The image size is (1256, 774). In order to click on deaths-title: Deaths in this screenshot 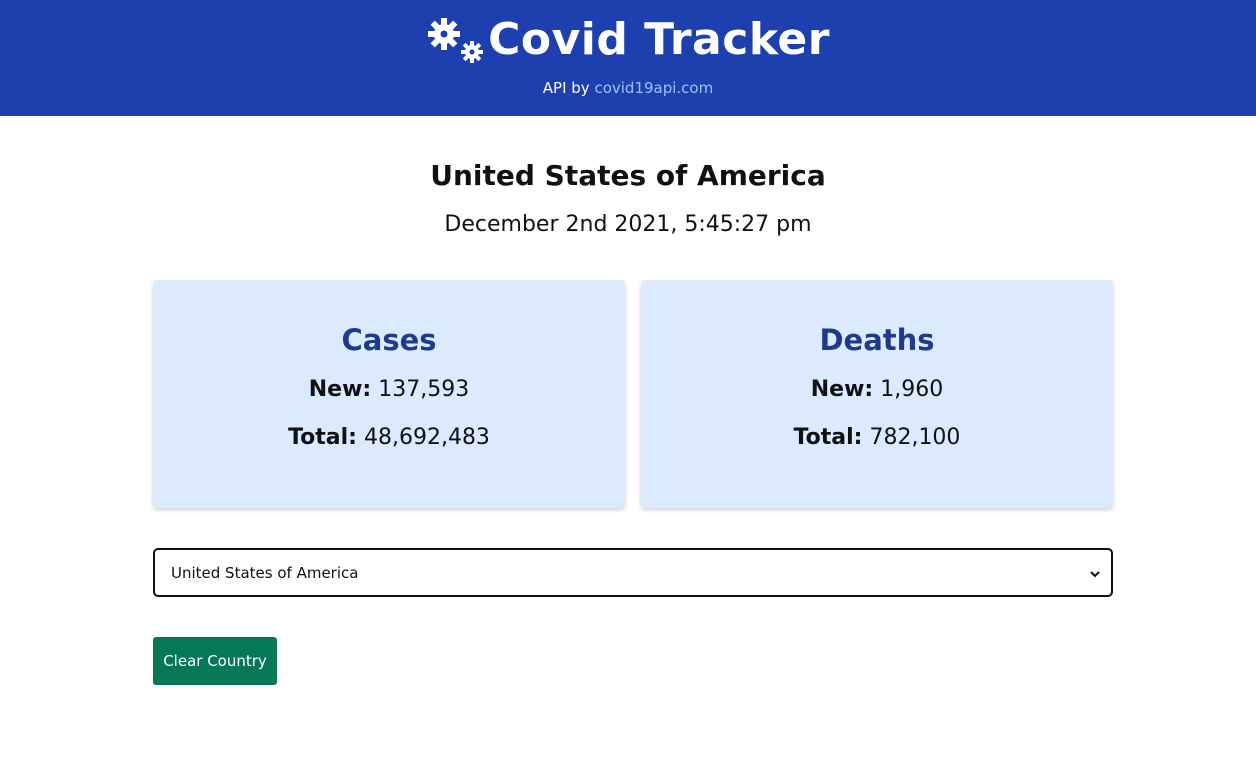, I will do `click(877, 340)`.